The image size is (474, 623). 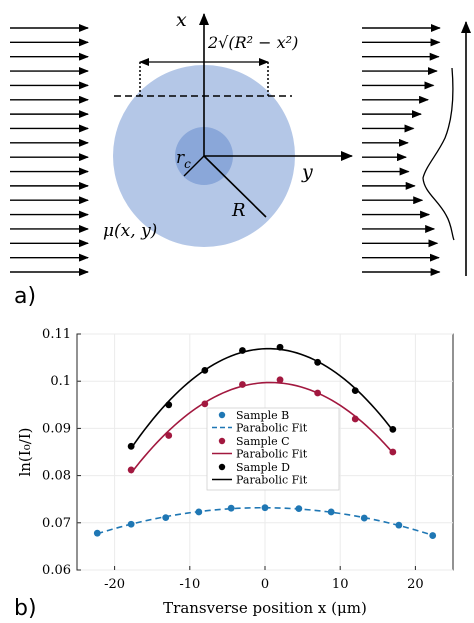 I want to click on y-tick-label: 0.1, so click(x=60, y=381).